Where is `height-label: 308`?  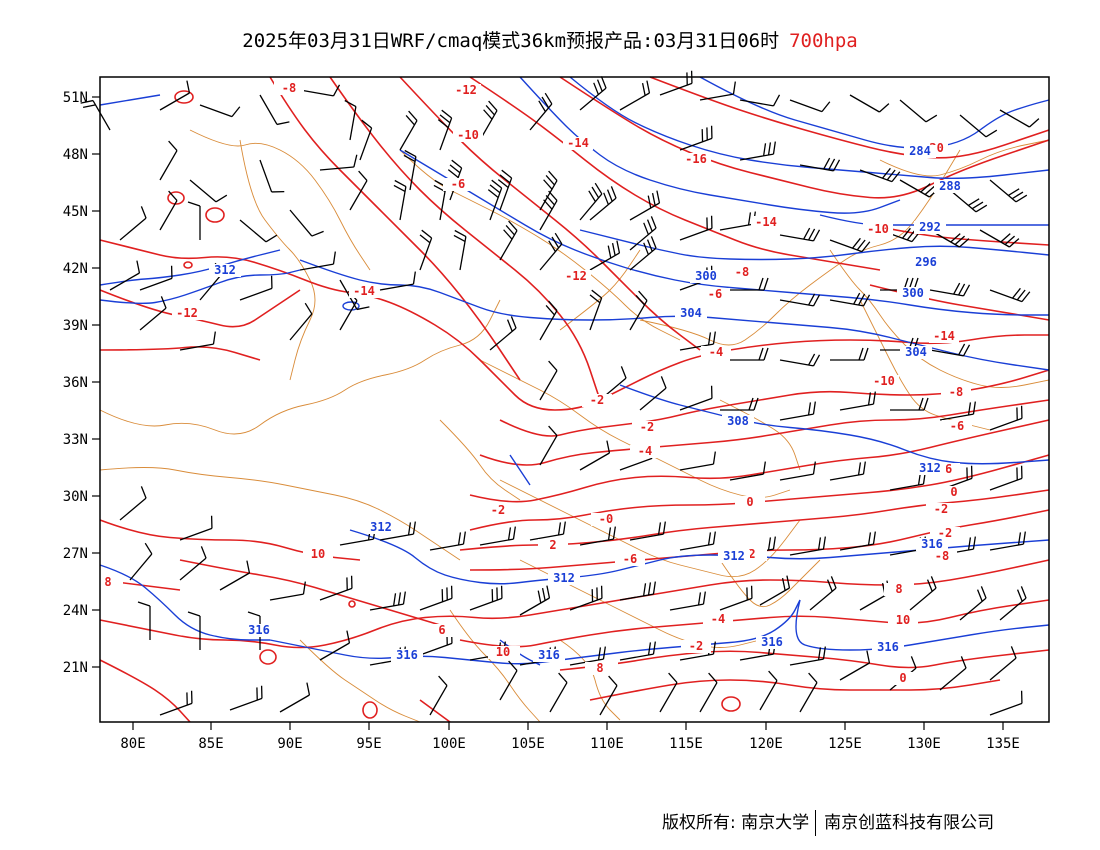
height-label: 308 is located at coordinates (738, 421).